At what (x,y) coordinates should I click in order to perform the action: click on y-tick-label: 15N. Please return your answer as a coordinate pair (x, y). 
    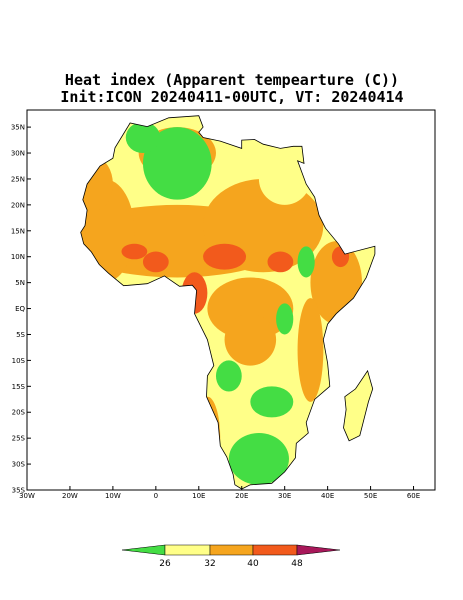
    Looking at the image, I should click on (18, 231).